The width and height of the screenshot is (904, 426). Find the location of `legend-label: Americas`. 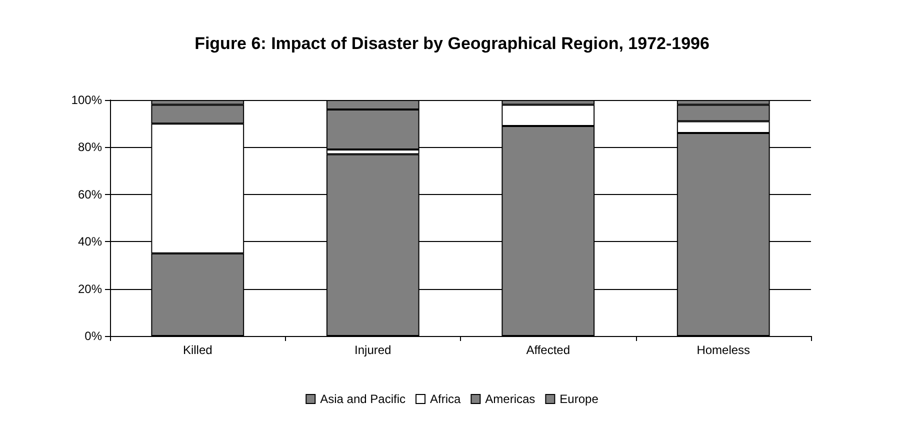

legend-label: Americas is located at coordinates (510, 399).